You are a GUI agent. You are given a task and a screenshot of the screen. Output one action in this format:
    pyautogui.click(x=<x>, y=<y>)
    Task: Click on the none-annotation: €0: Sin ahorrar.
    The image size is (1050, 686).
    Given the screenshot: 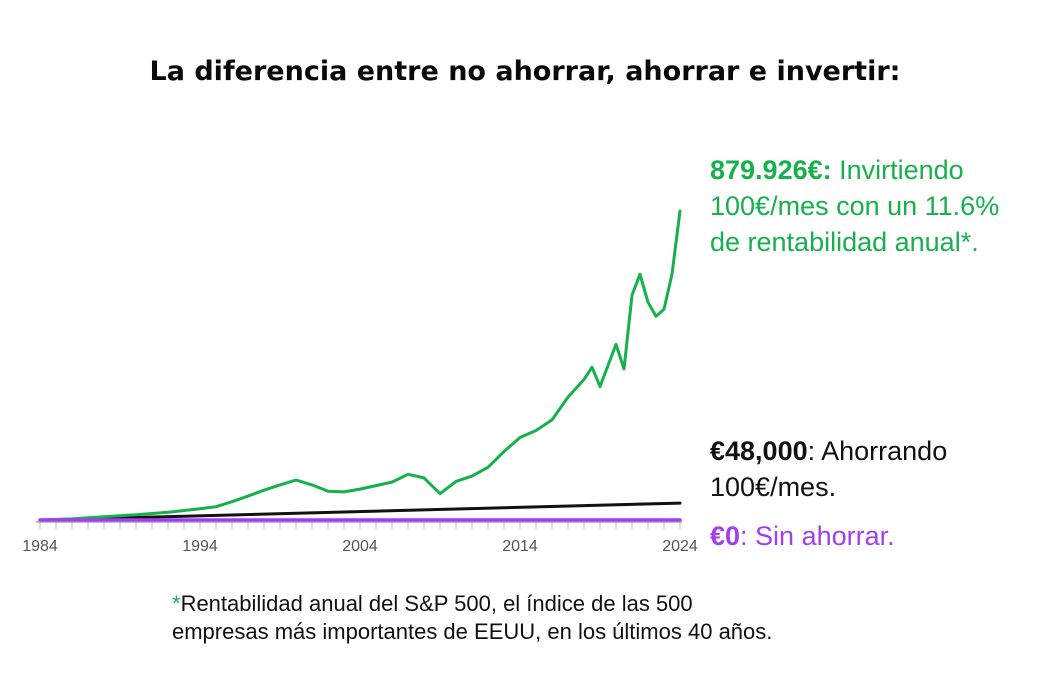 What is the action you would take?
    pyautogui.click(x=802, y=536)
    